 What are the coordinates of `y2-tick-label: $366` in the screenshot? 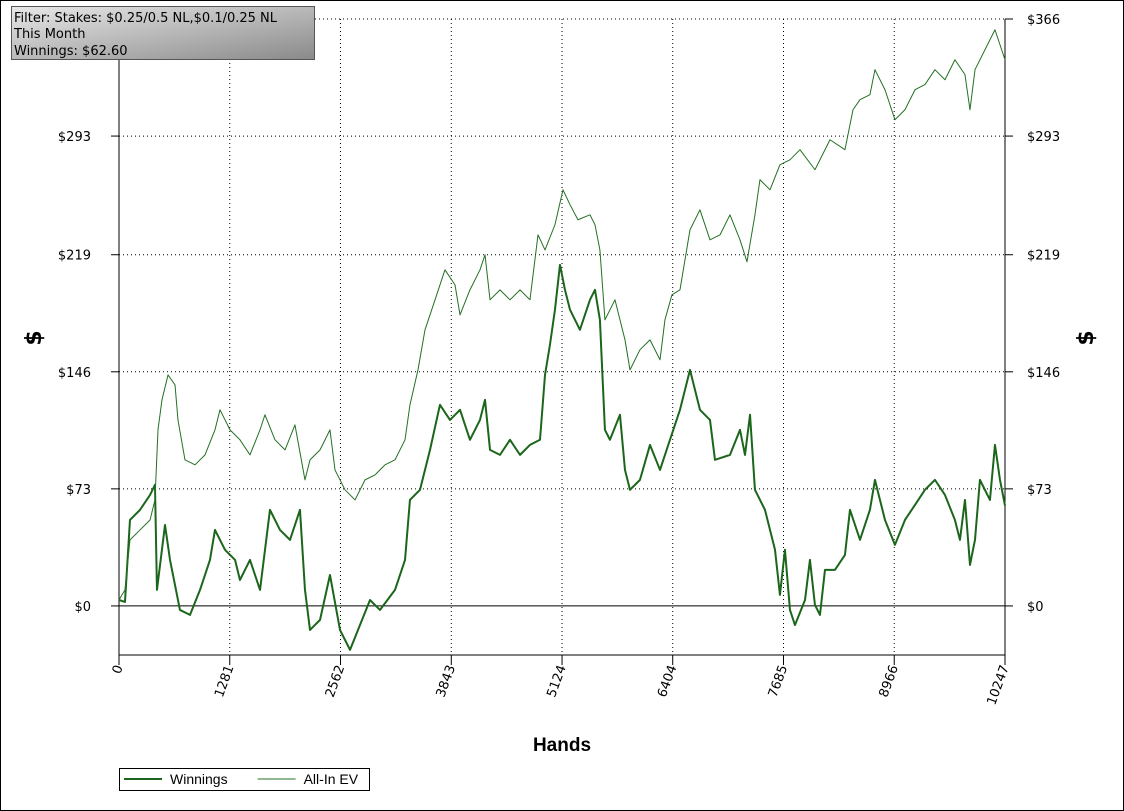 It's located at (1043, 20).